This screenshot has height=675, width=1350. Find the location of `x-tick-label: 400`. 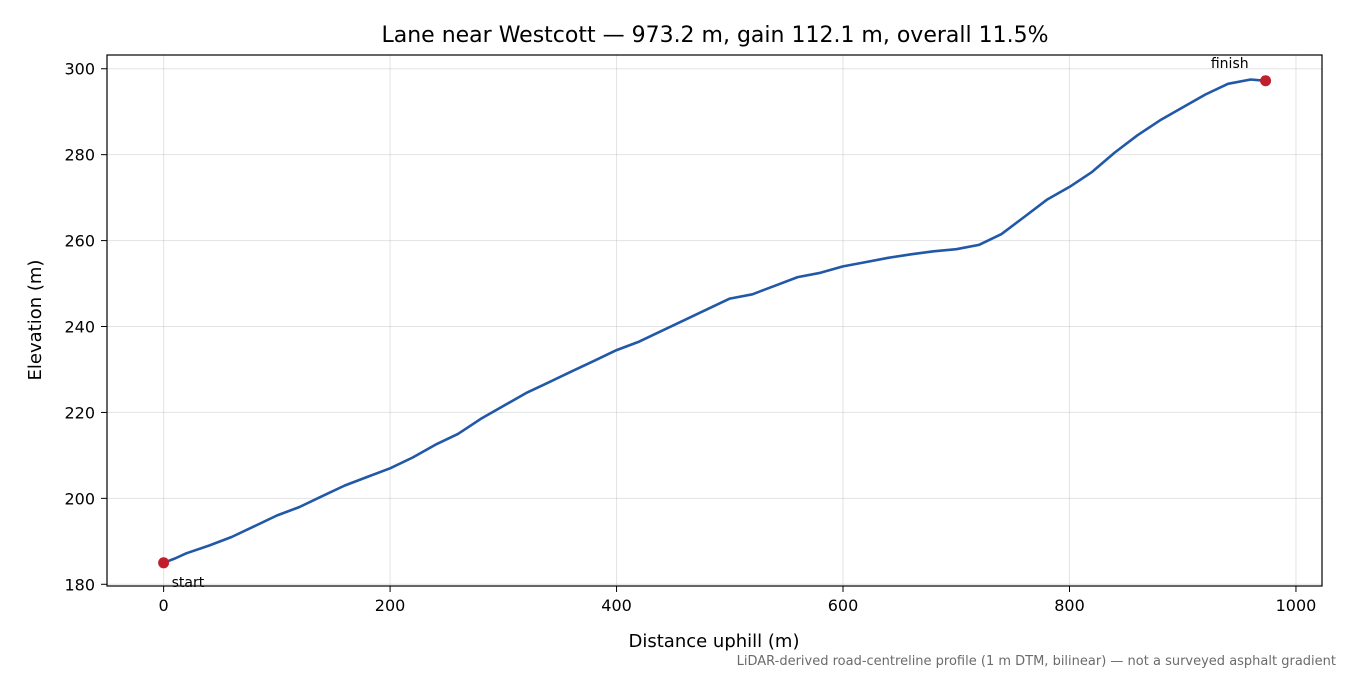

x-tick-label: 400 is located at coordinates (616, 605).